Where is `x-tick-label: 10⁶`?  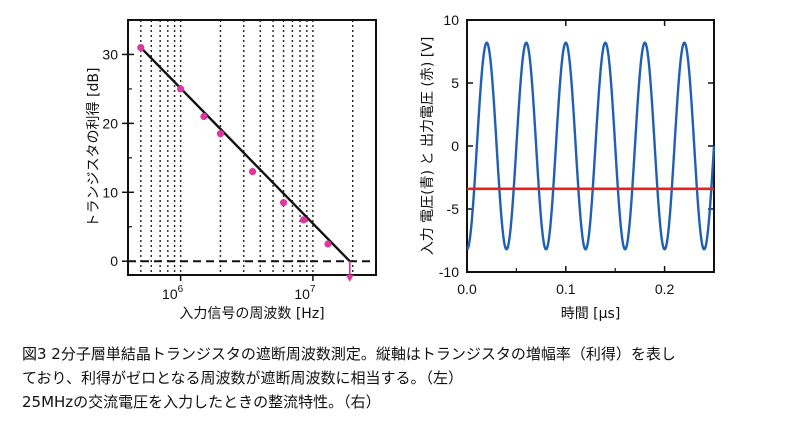
x-tick-label: 10⁶ is located at coordinates (173, 293).